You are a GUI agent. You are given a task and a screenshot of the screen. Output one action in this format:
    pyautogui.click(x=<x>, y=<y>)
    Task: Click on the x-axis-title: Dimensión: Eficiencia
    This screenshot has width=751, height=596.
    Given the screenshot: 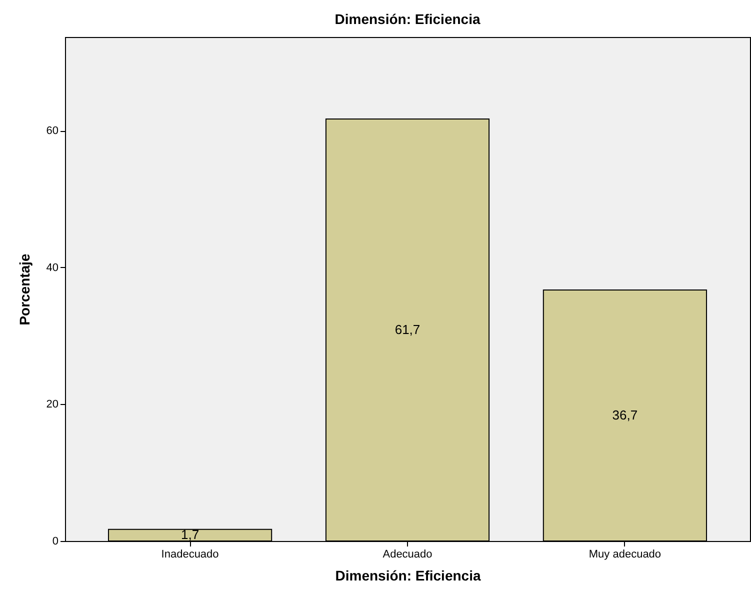 What is the action you would take?
    pyautogui.click(x=408, y=576)
    